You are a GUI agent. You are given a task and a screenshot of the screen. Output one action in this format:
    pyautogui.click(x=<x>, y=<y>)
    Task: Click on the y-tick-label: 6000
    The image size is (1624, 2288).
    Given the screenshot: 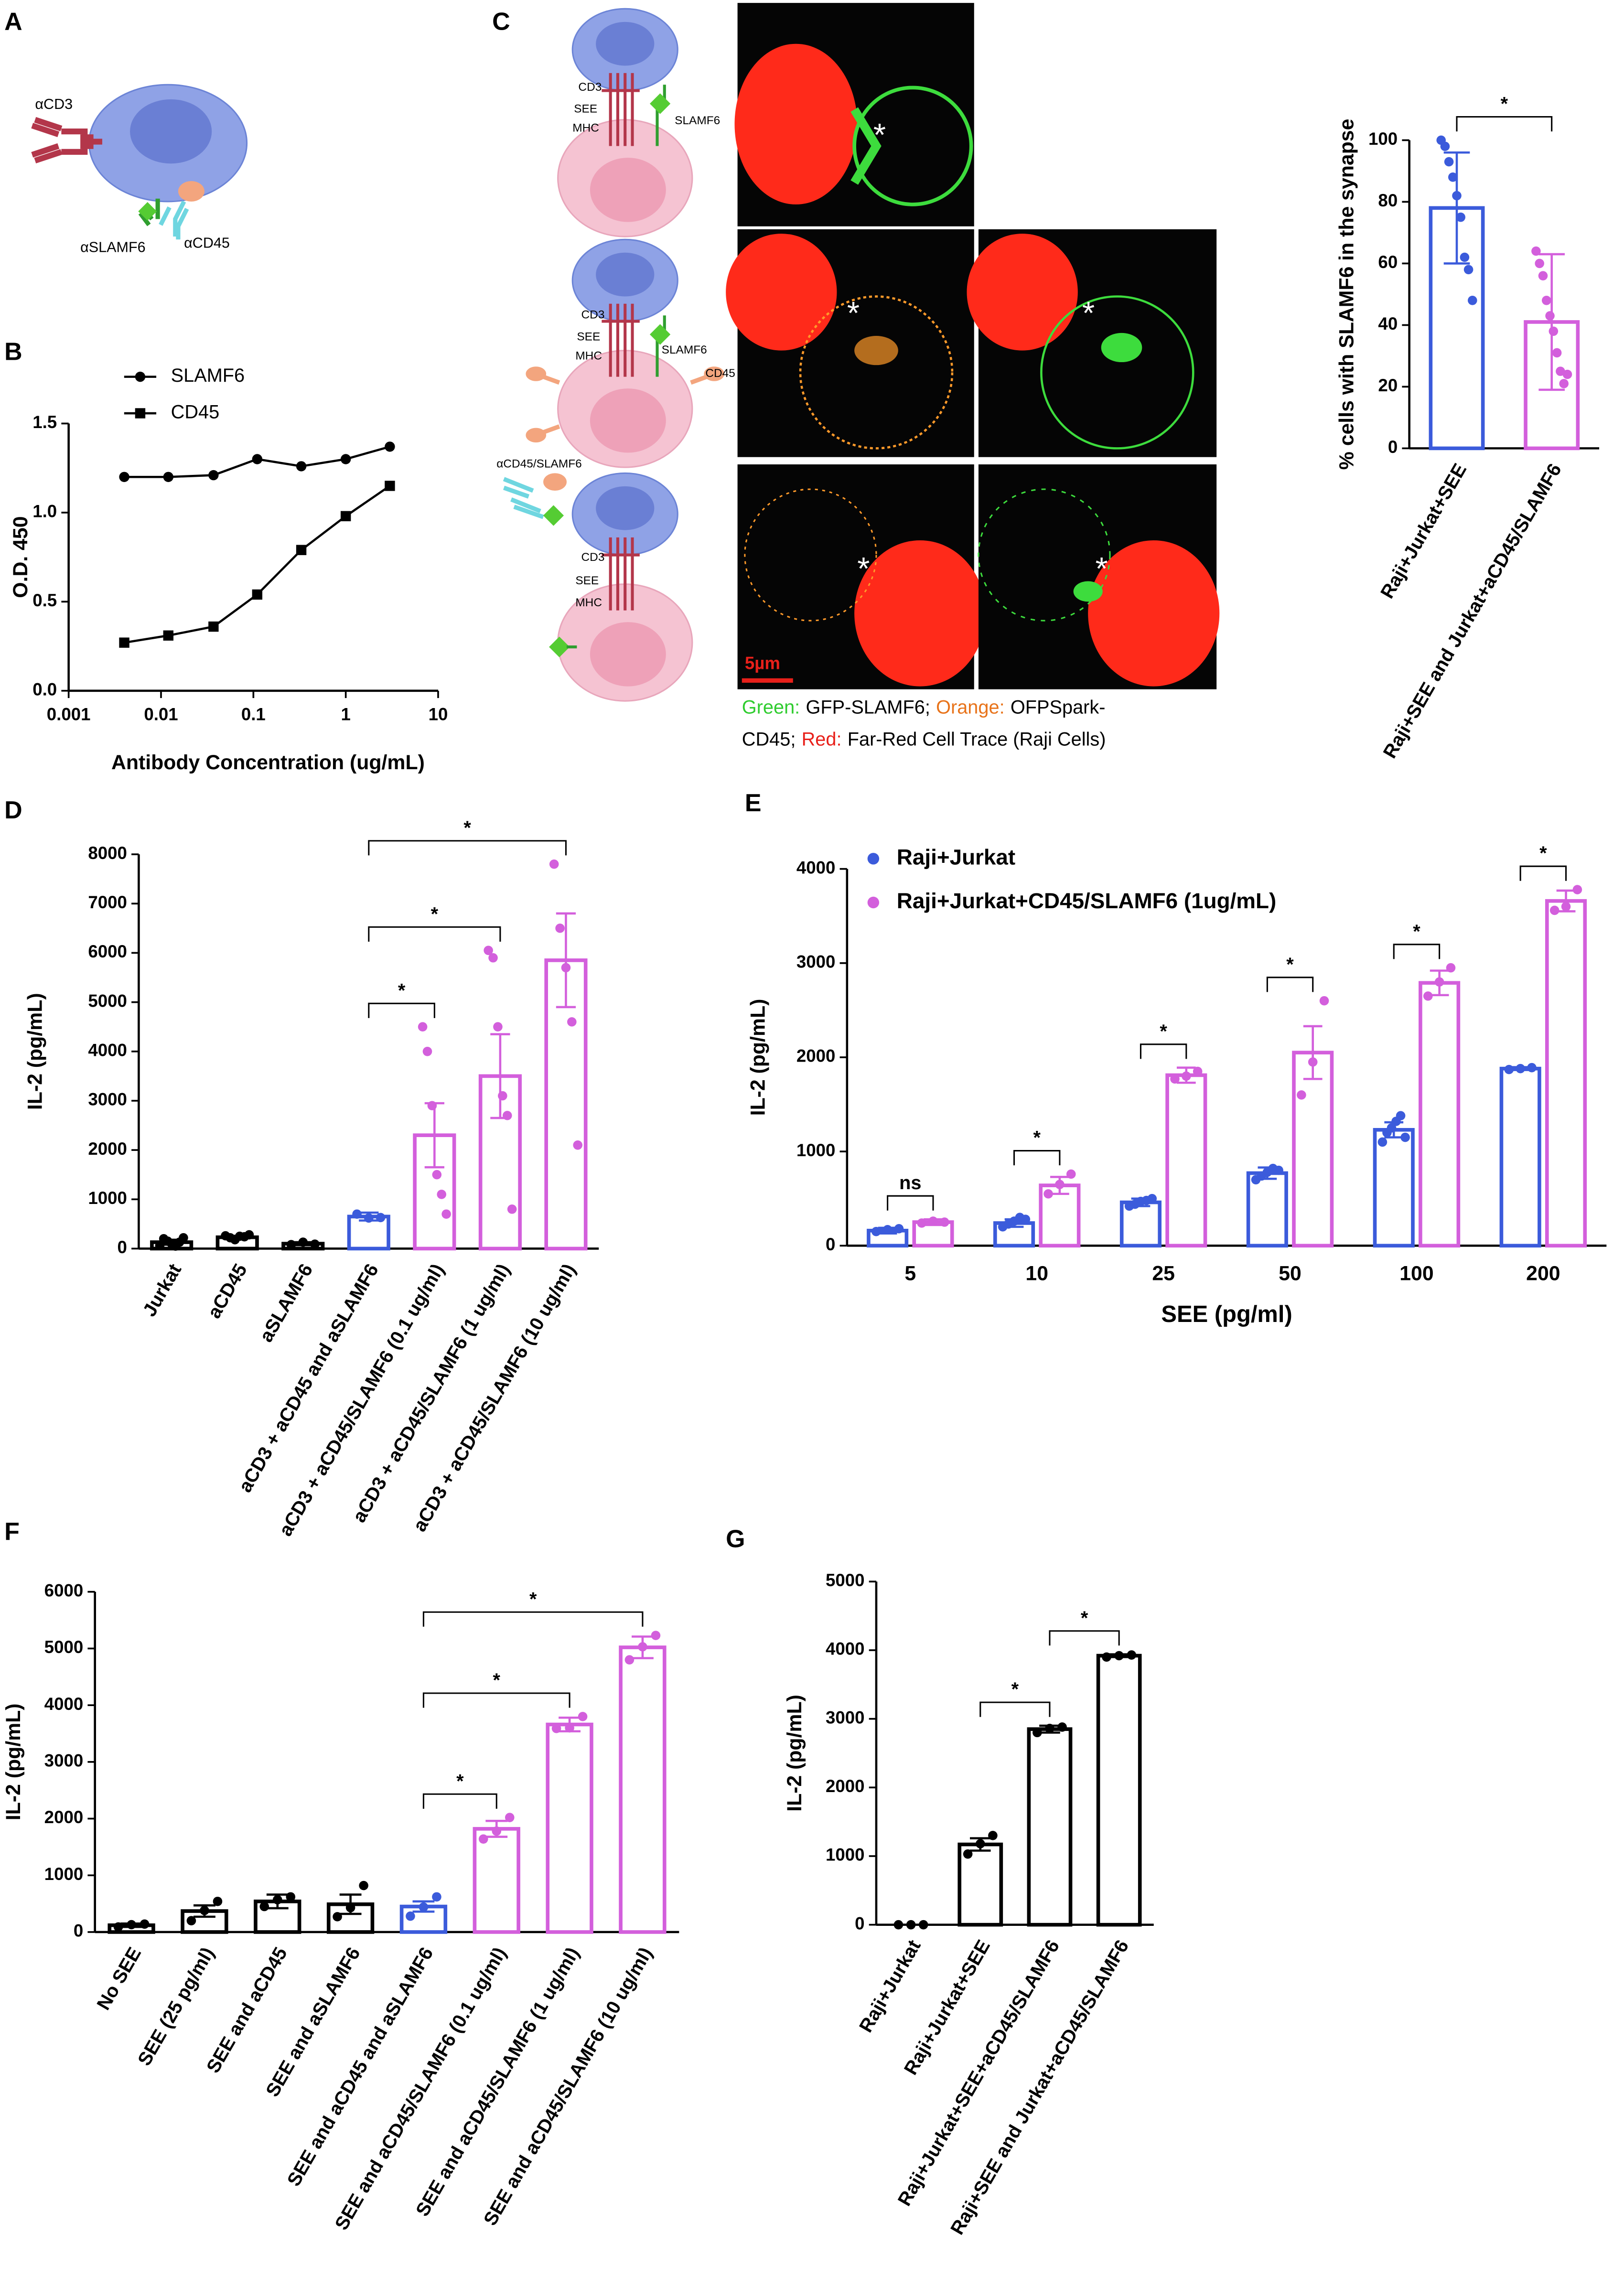 What is the action you would take?
    pyautogui.click(x=107, y=951)
    